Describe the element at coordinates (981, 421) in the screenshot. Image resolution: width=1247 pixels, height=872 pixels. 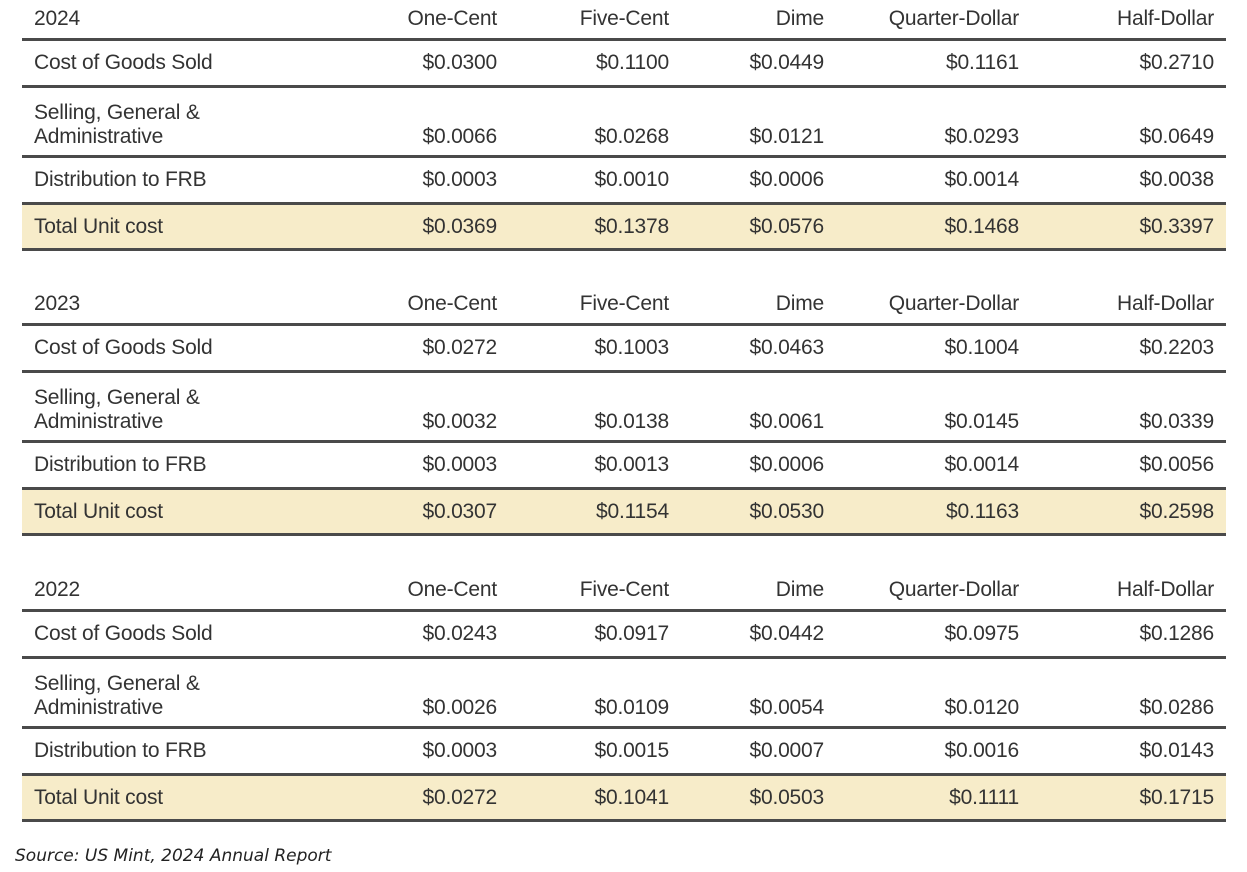
I see `value-quarter-dollar: $0.0145` at that location.